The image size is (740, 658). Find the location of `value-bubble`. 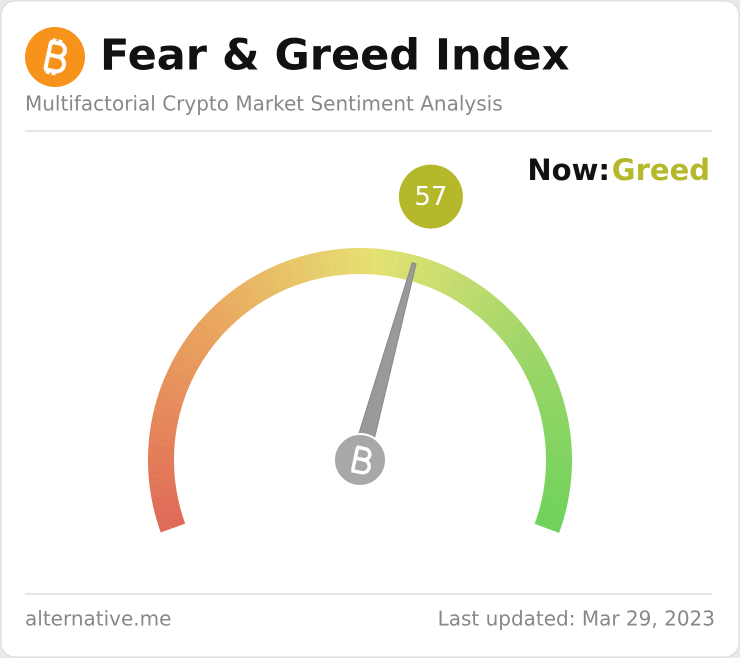

value-bubble is located at coordinates (430, 196).